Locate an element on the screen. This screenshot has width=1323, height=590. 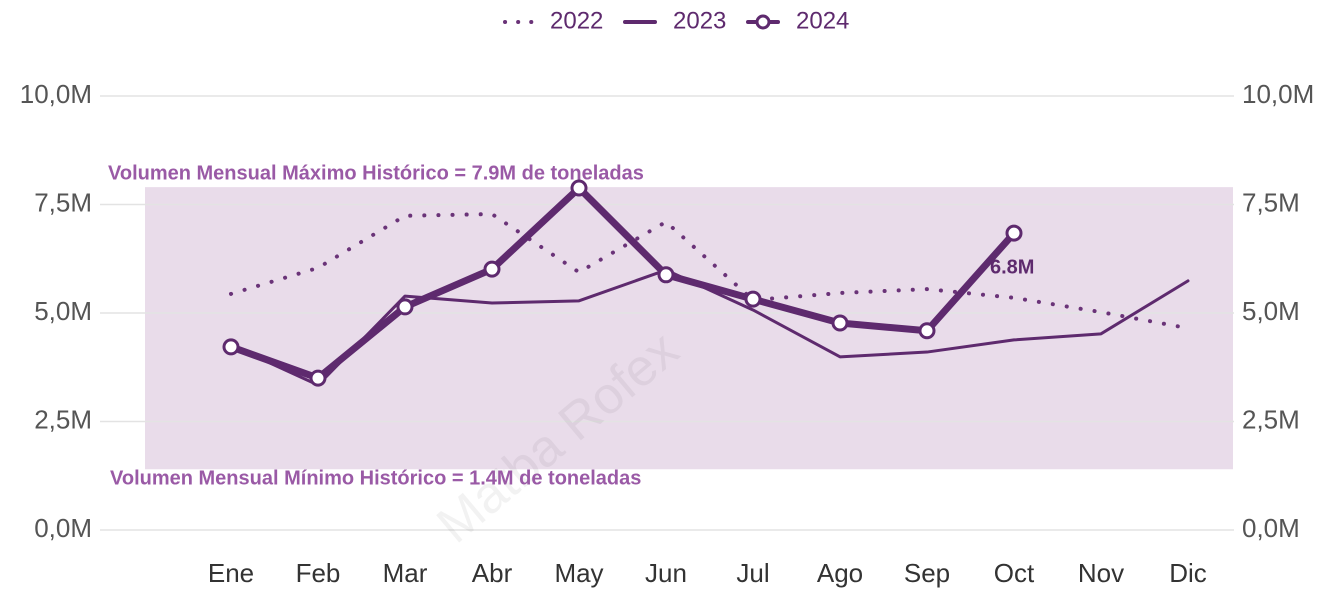
x-tick-label: Sep is located at coordinates (927, 573).